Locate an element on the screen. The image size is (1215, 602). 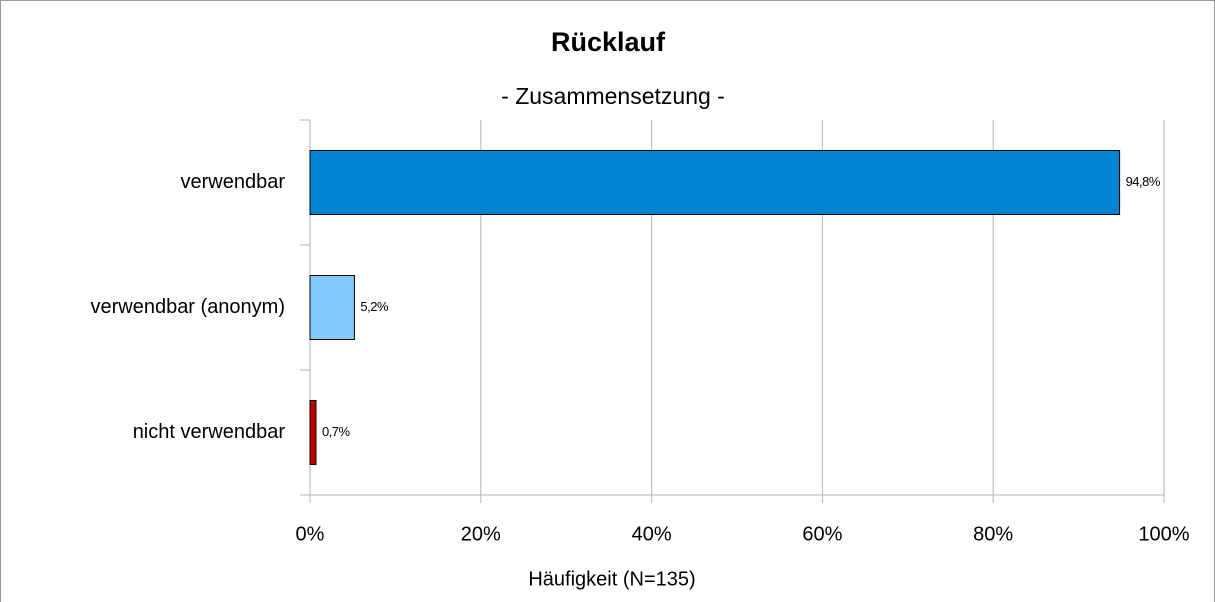
y-tick-label: verwendbar (anonym) is located at coordinates (187, 307).